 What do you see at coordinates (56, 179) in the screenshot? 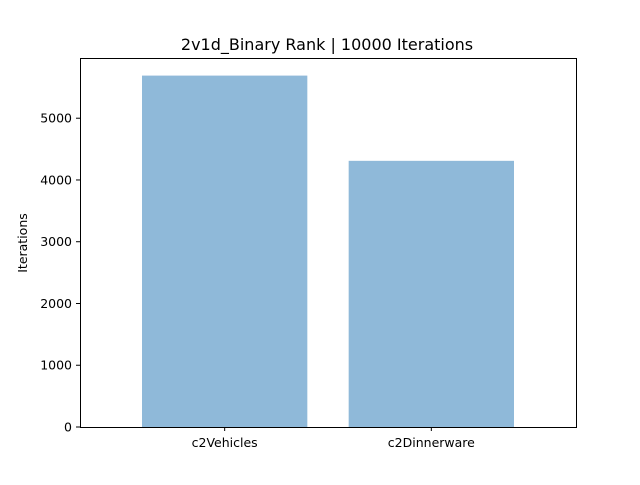
I see `y-tick-label-4000: 4000` at bounding box center [56, 179].